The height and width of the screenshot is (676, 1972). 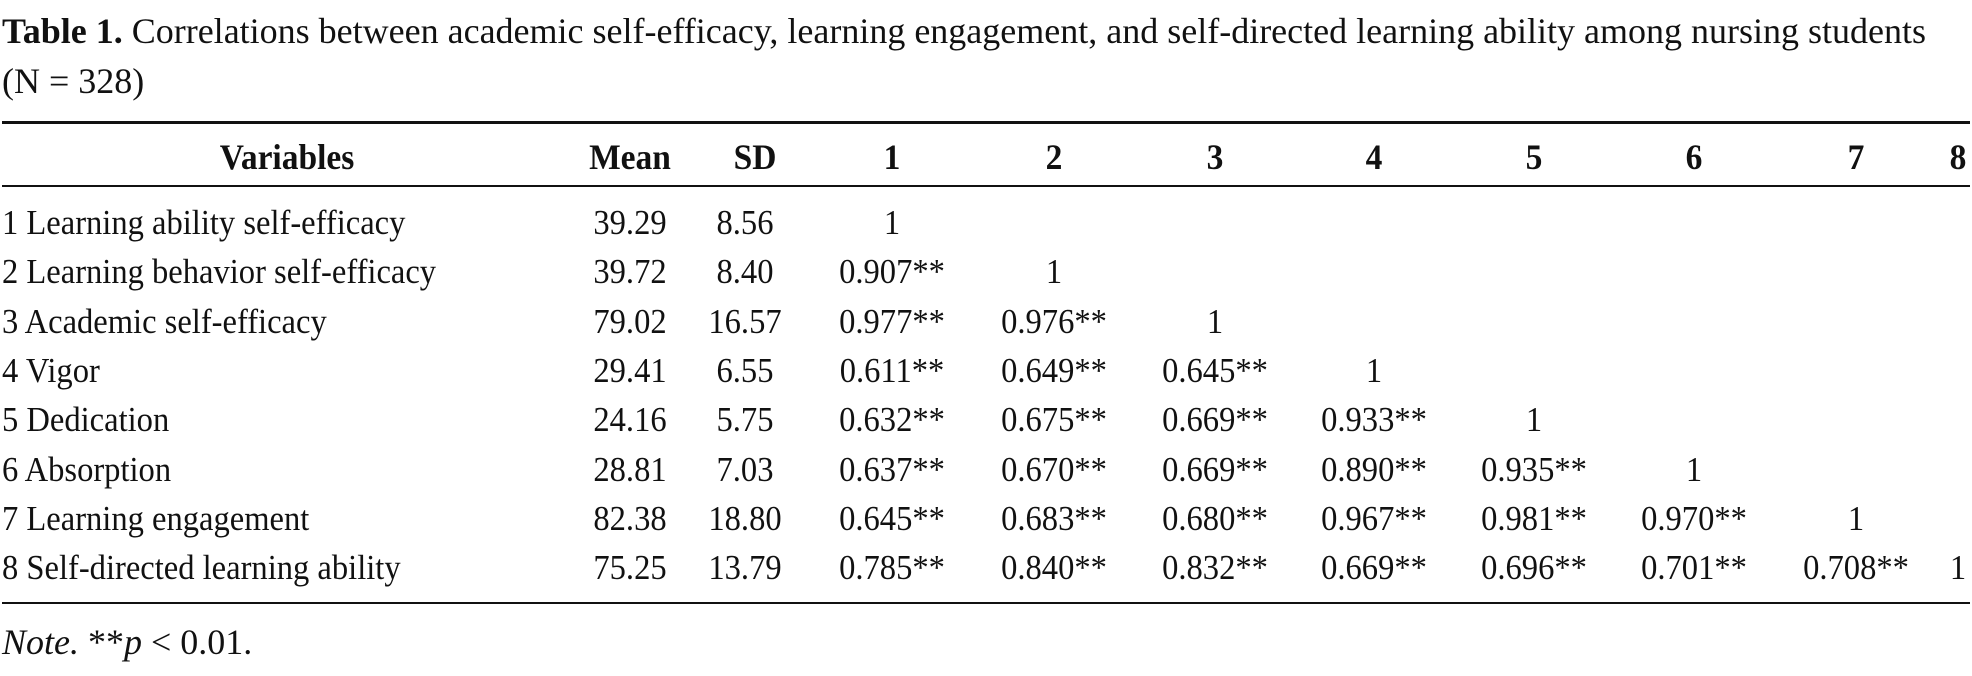 What do you see at coordinates (40, 642) in the screenshot?
I see `note-label: Note.` at bounding box center [40, 642].